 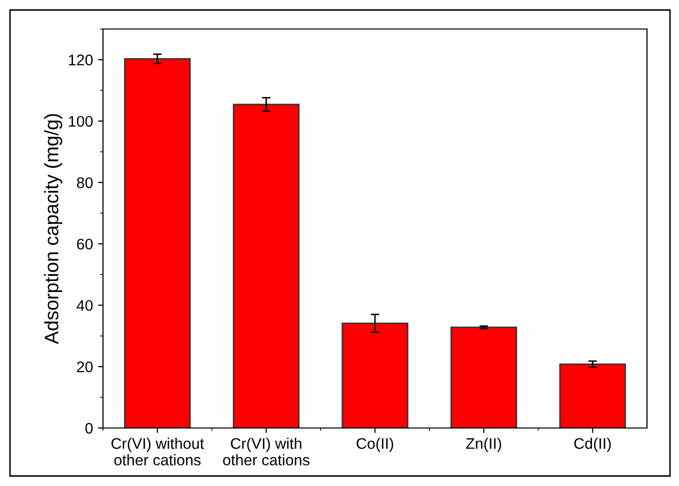 What do you see at coordinates (80, 60) in the screenshot?
I see `y-tick-label: 120` at bounding box center [80, 60].